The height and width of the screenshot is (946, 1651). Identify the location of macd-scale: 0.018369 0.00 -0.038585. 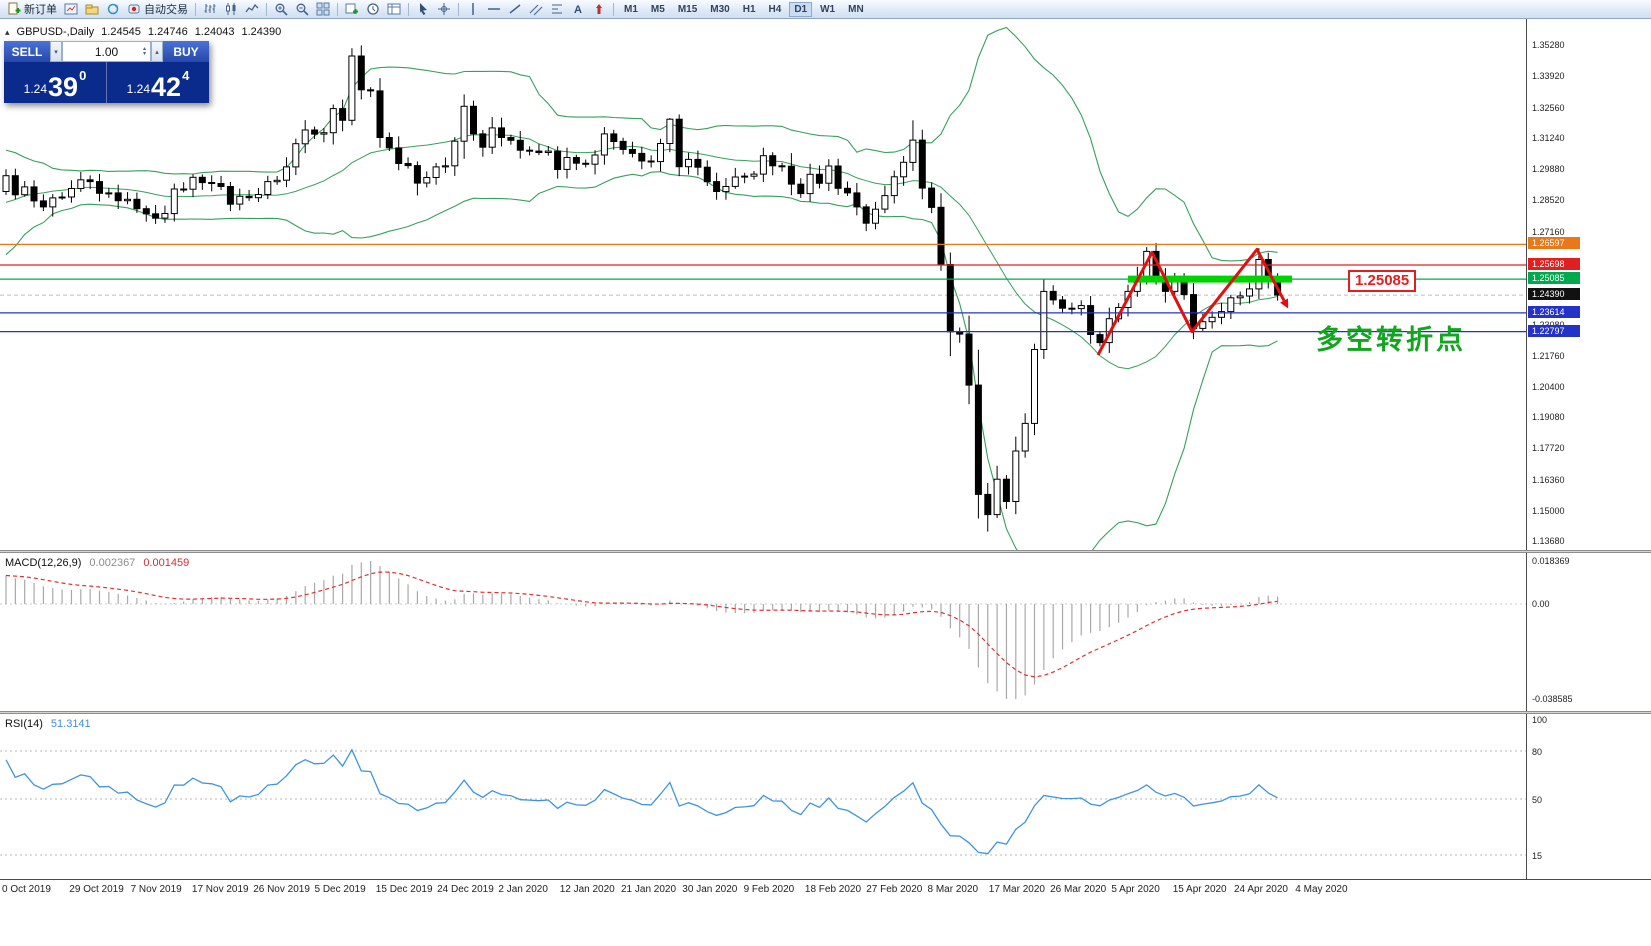
(1588, 632).